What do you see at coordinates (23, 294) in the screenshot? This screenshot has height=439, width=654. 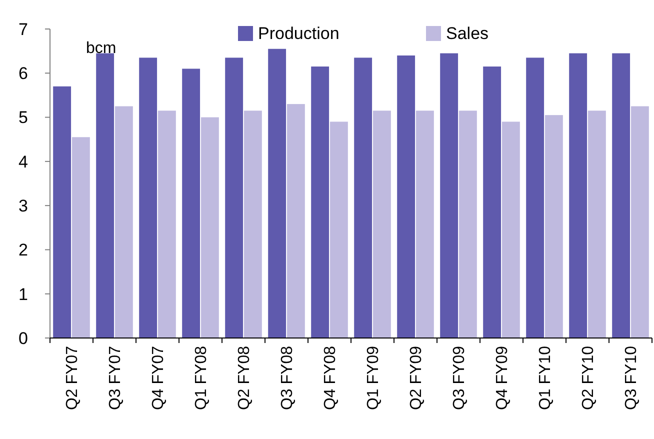 I see `y-tick-label: 1` at bounding box center [23, 294].